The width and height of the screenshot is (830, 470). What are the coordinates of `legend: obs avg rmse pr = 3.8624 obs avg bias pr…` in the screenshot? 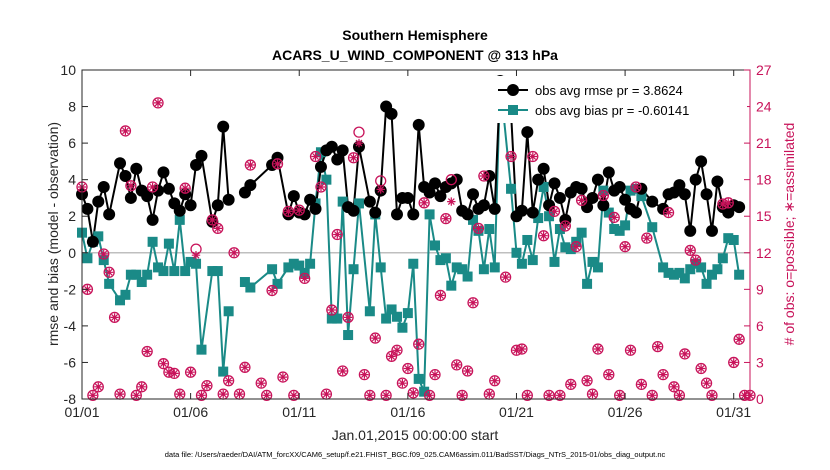 It's located at (620, 99).